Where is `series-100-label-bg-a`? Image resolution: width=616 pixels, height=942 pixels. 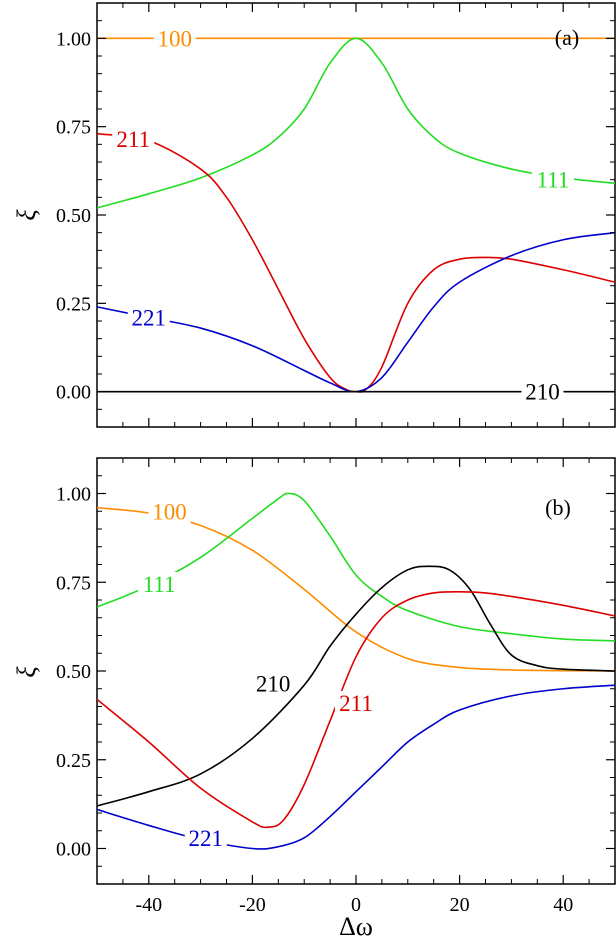
series-100-label-bg-a is located at coordinates (174, 38).